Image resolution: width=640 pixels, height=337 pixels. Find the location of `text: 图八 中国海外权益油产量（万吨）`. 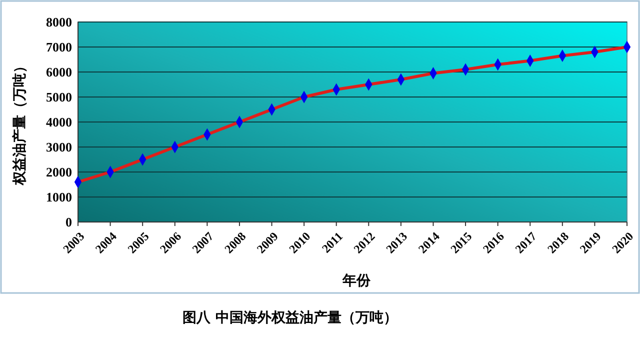

text: 图八 中国海外权益油产量（万吨） is located at coordinates (290, 317).